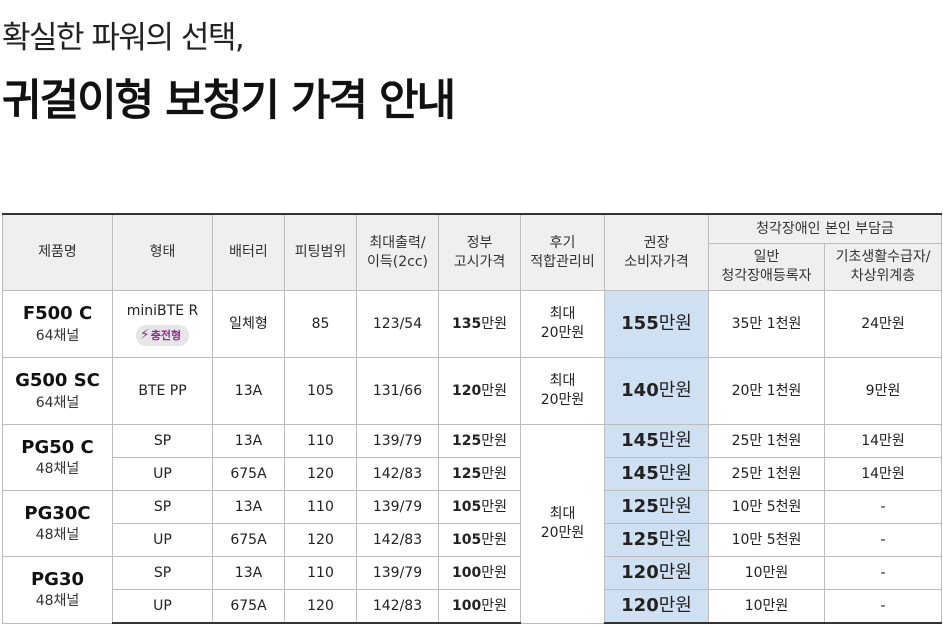 The image size is (943, 627). I want to click on product-cell: PG50 C 48채널, so click(57, 457).